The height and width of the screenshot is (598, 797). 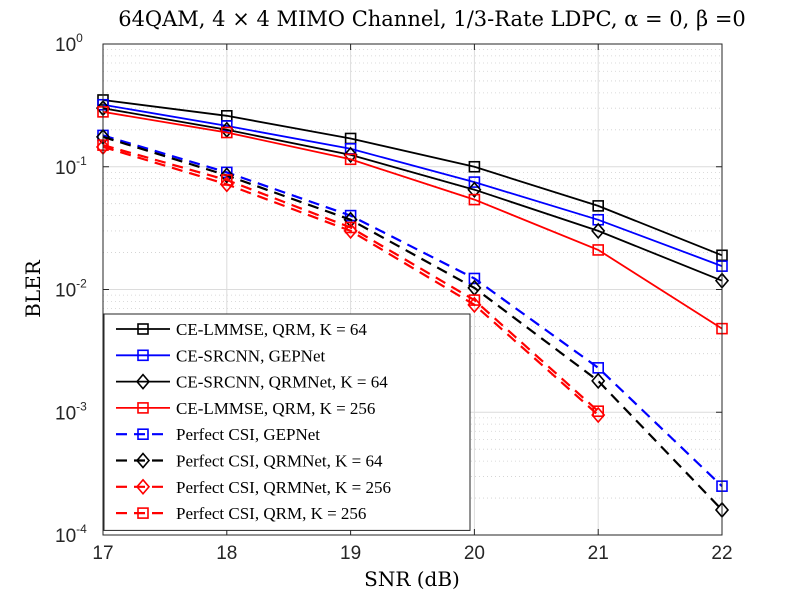 What do you see at coordinates (102, 553) in the screenshot?
I see `x-tick-label: 17` at bounding box center [102, 553].